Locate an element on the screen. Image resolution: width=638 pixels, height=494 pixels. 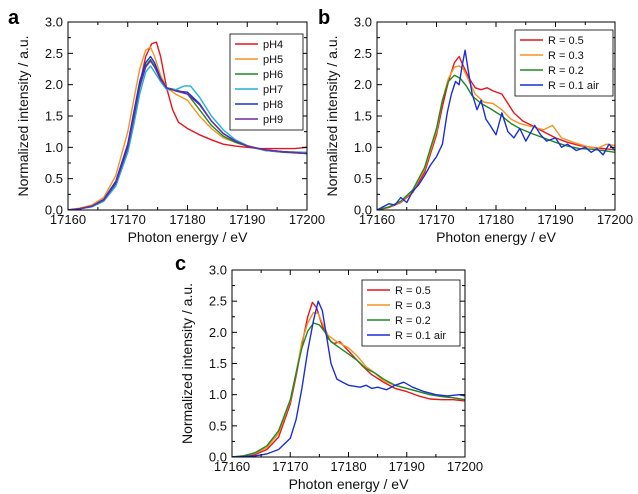
legend-box is located at coordinates (266, 82).